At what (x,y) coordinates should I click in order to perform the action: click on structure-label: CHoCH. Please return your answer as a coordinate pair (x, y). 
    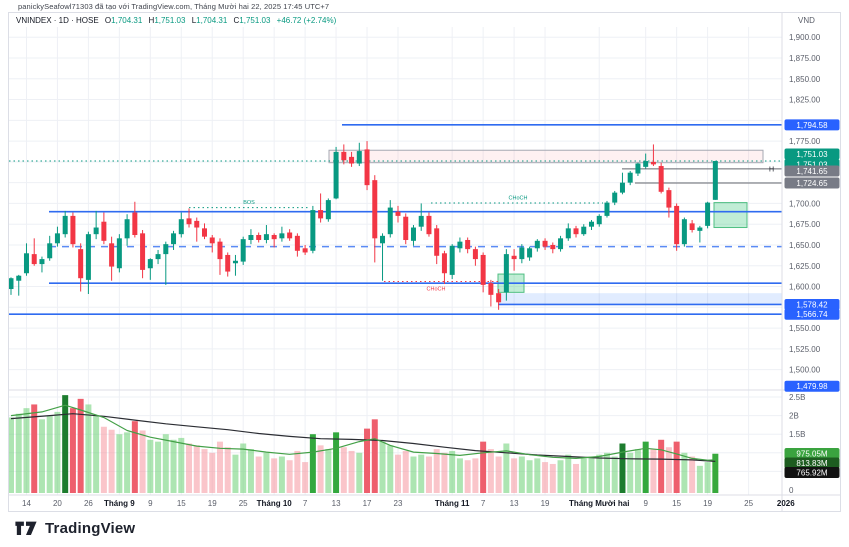
    Looking at the image, I should click on (518, 199).